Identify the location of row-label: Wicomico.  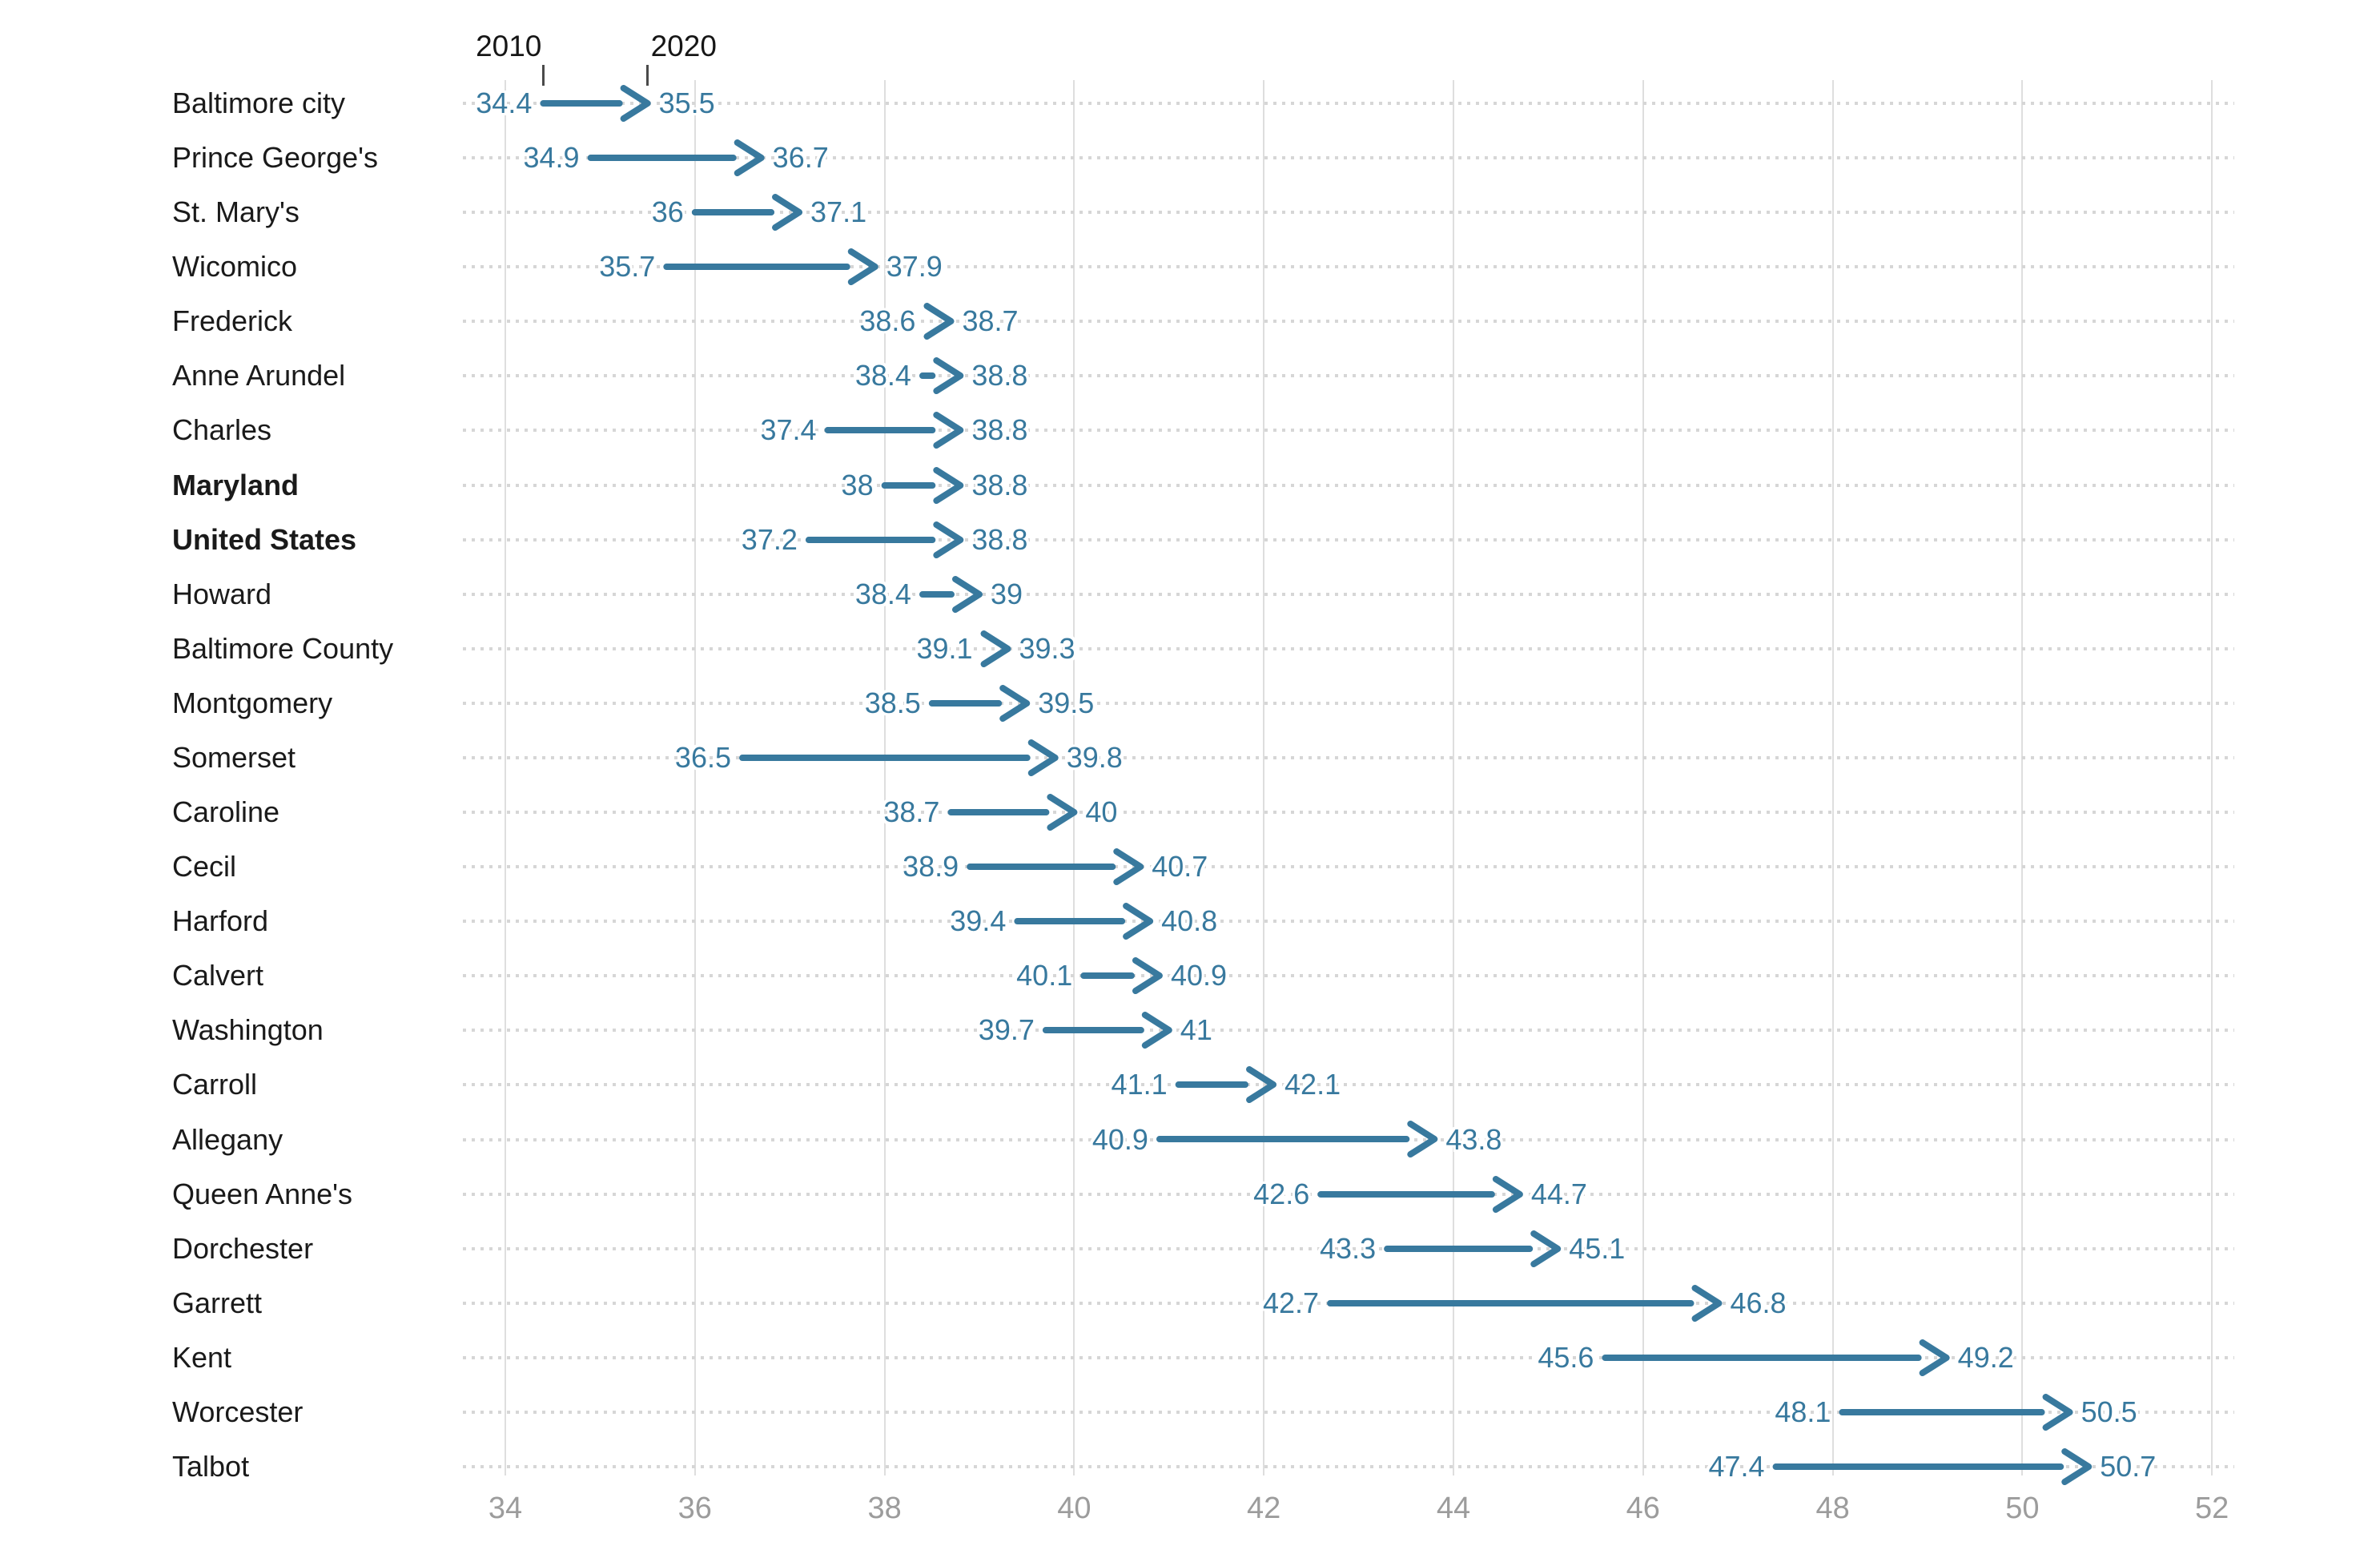
(235, 267).